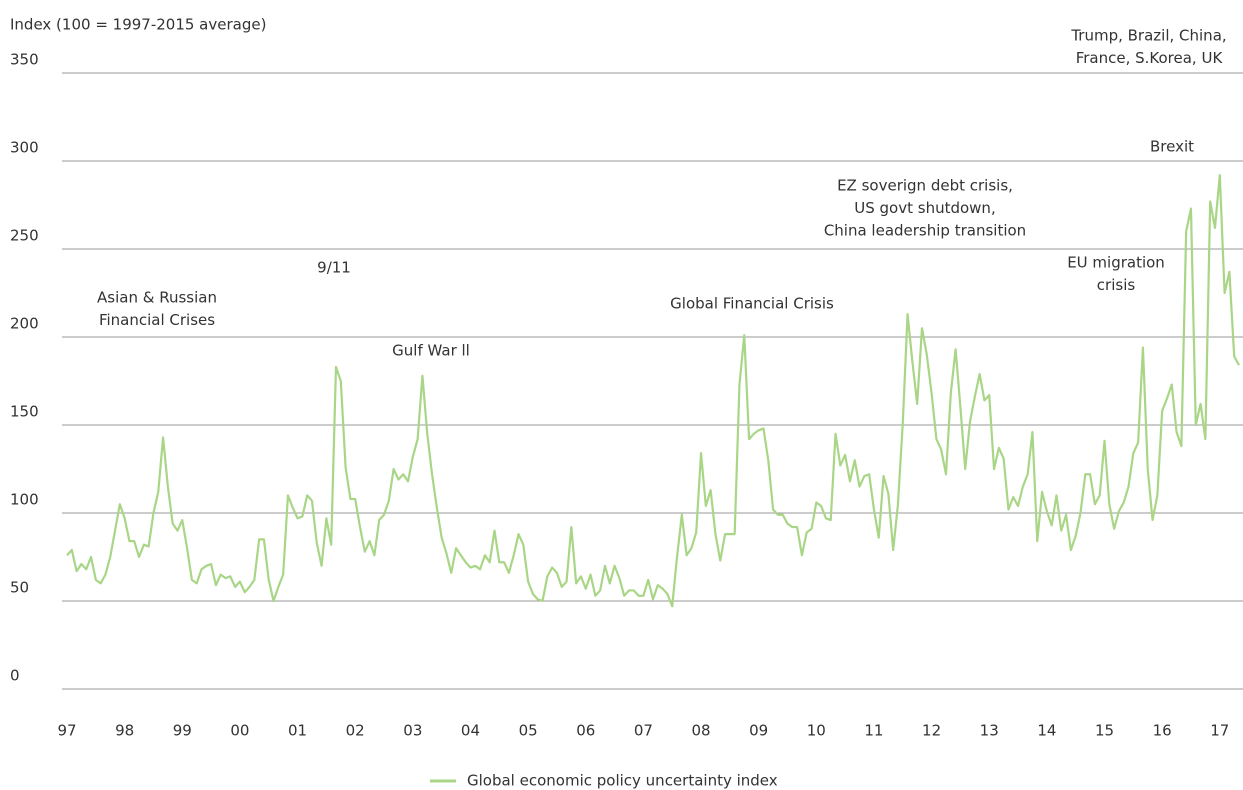 This screenshot has width=1243, height=790. What do you see at coordinates (1150, 58) in the screenshot?
I see `annotation: France, S.Korea, UK` at bounding box center [1150, 58].